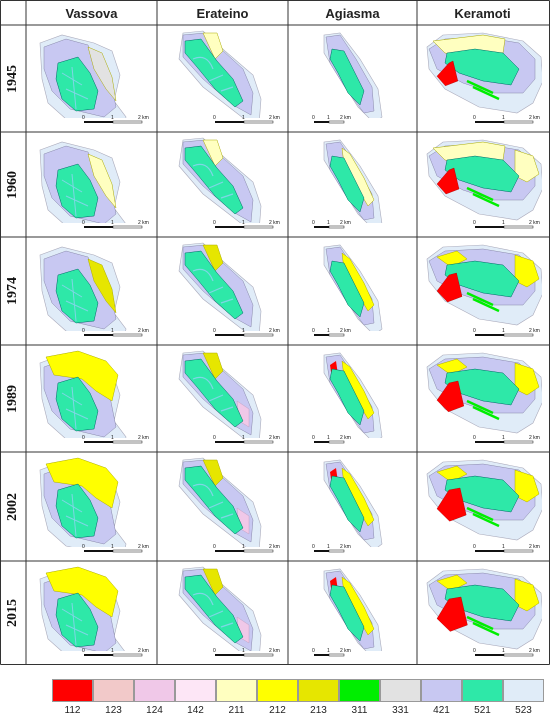 The height and width of the screenshot is (717, 550). What do you see at coordinates (91, 291) in the screenshot?
I see `map-vassova-1974: 0 1 2 km` at bounding box center [91, 291].